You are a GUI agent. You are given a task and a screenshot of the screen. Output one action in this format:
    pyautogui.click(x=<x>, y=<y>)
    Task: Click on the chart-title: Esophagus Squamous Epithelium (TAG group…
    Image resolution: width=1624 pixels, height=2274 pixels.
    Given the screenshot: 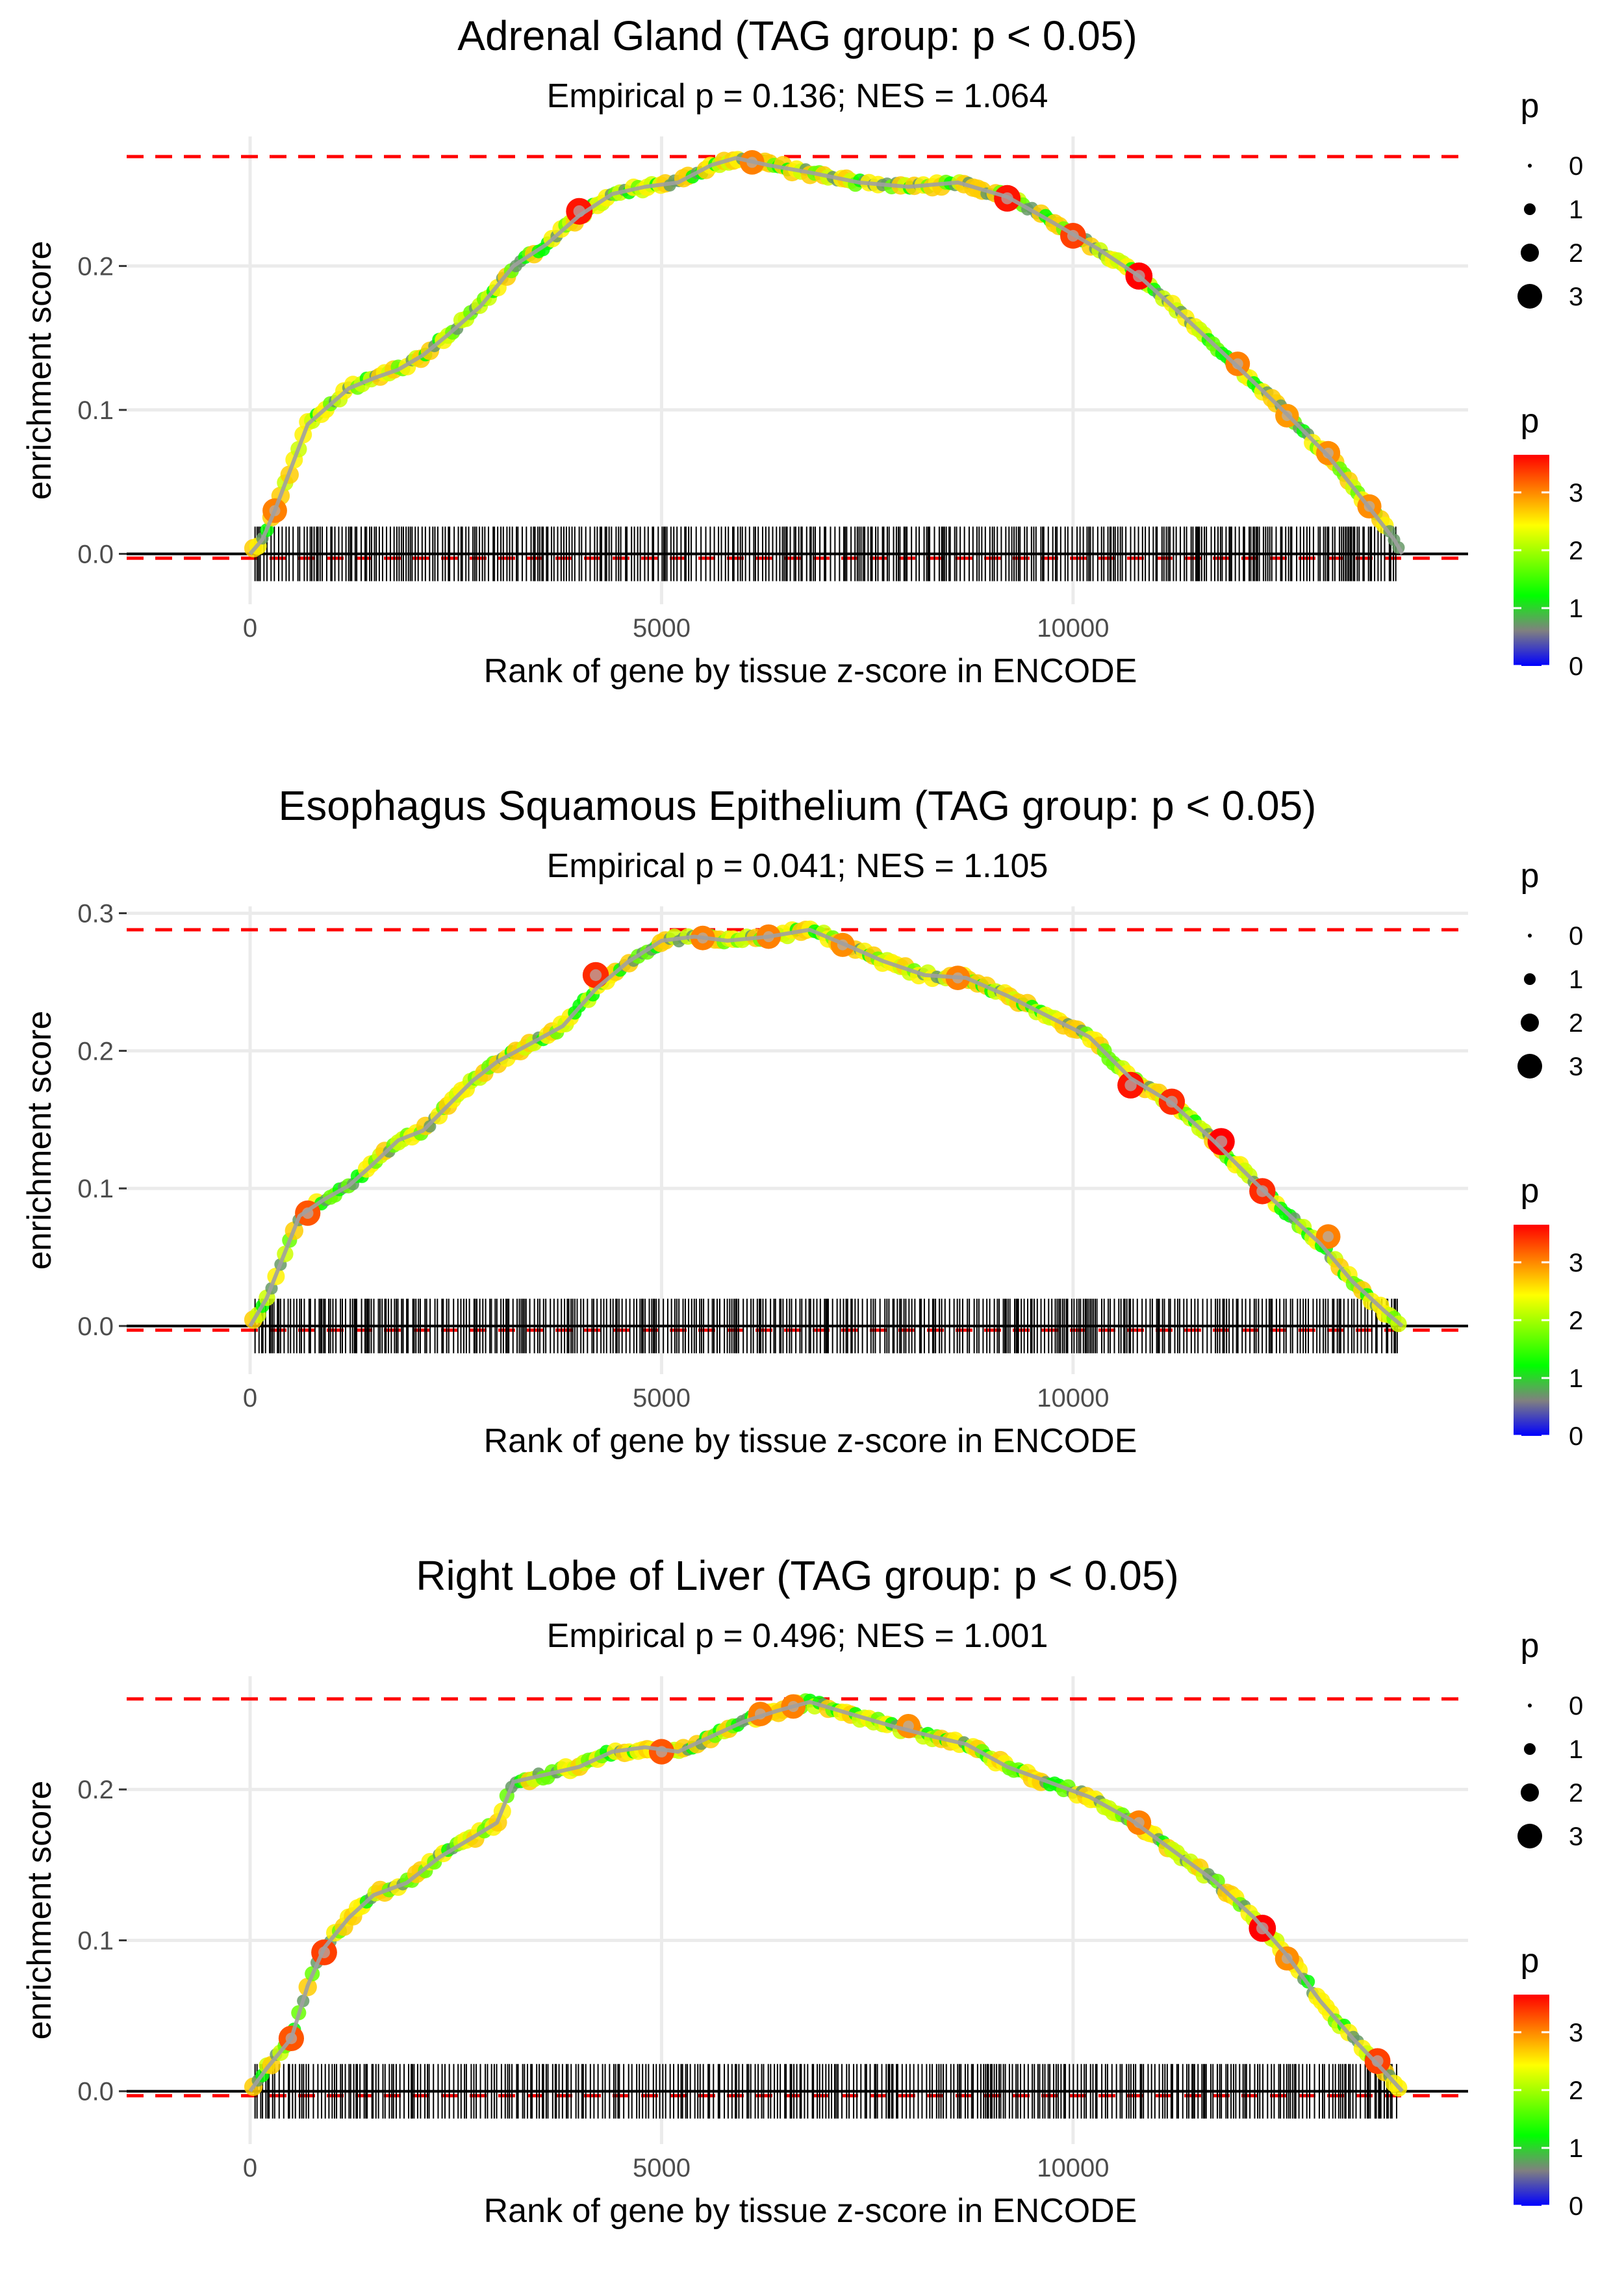 What is the action you would take?
    pyautogui.click(x=798, y=805)
    